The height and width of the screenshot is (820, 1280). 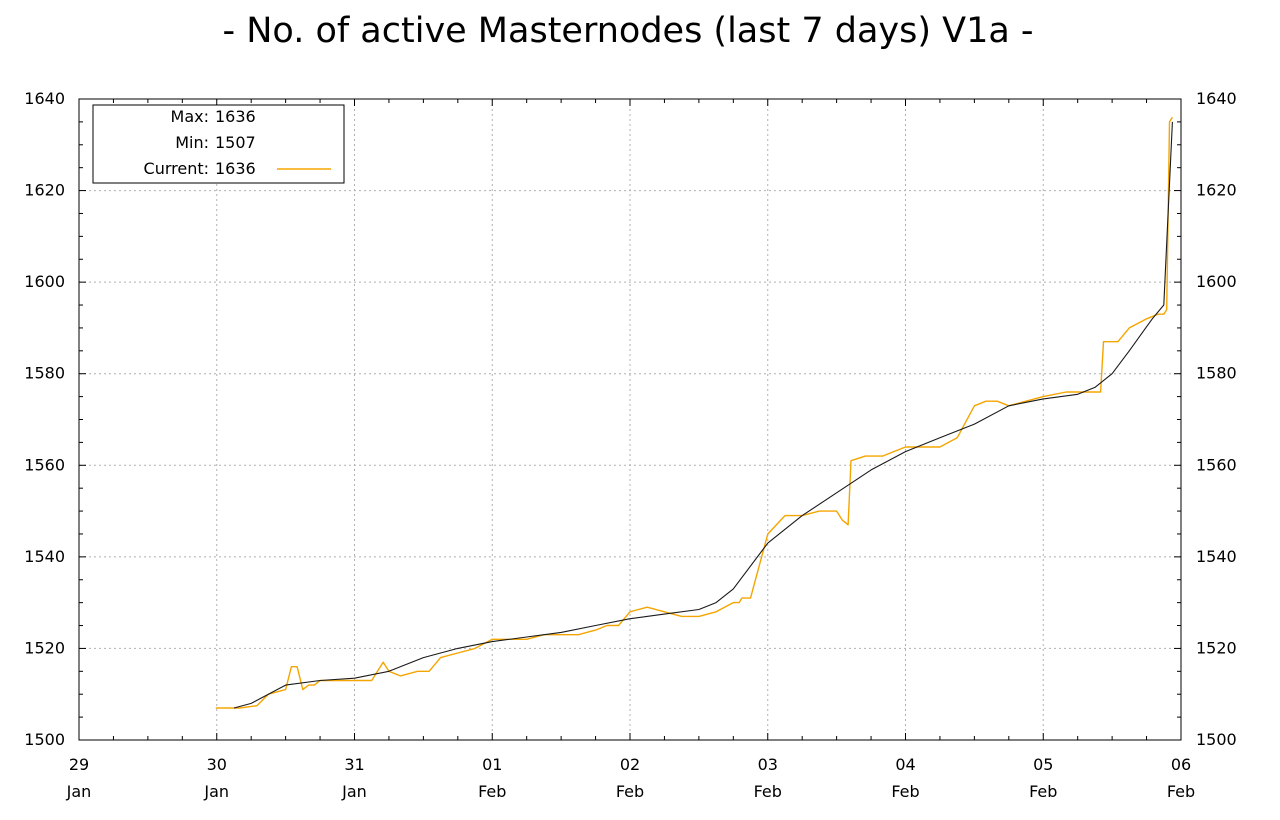 I want to click on y-tick-label-right: 1560, so click(x=1216, y=464).